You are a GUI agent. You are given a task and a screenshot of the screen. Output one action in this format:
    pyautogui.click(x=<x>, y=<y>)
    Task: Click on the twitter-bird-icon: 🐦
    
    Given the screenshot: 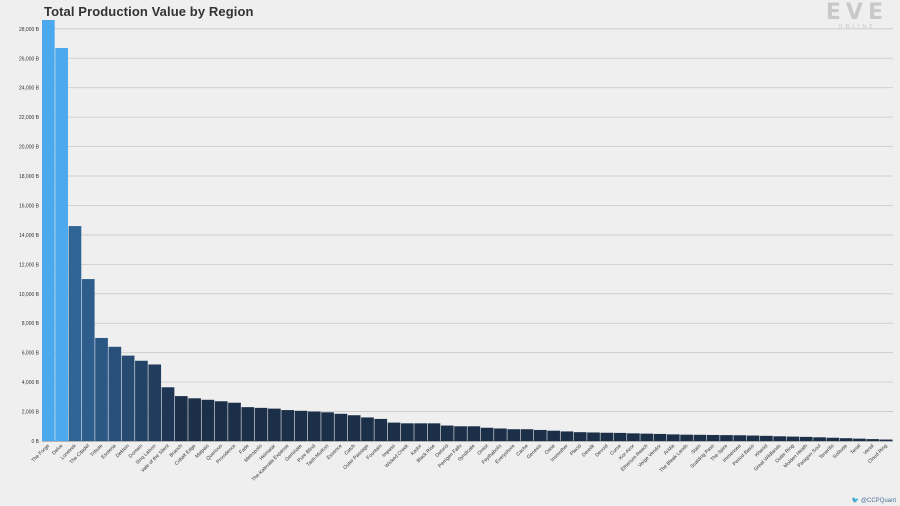 What is the action you would take?
    pyautogui.click(x=855, y=501)
    